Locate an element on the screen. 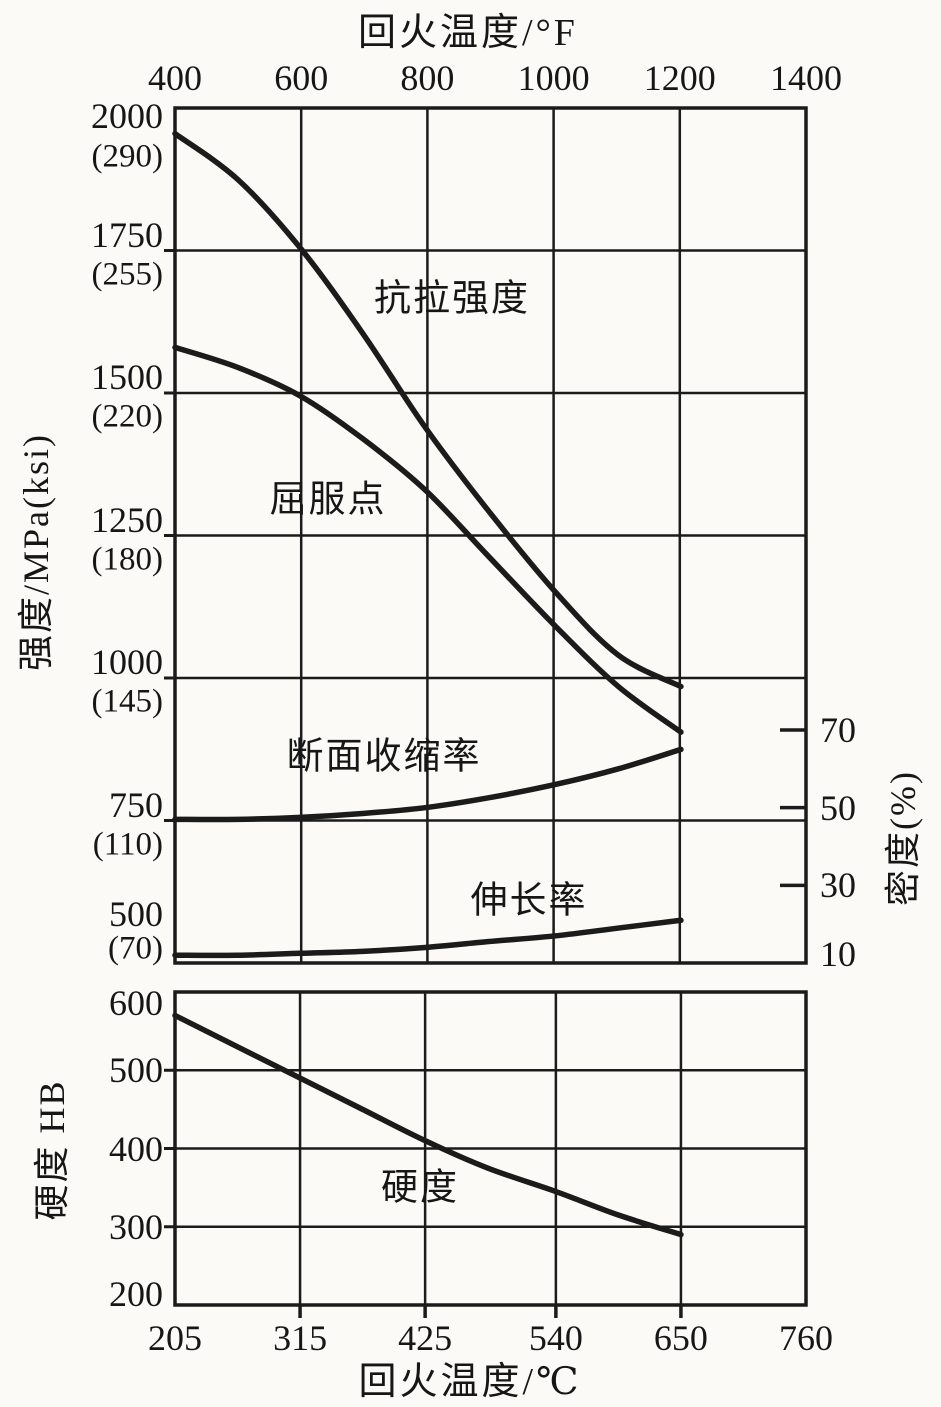  strength-tick-label-mpa: 2000 is located at coordinates (127, 116).